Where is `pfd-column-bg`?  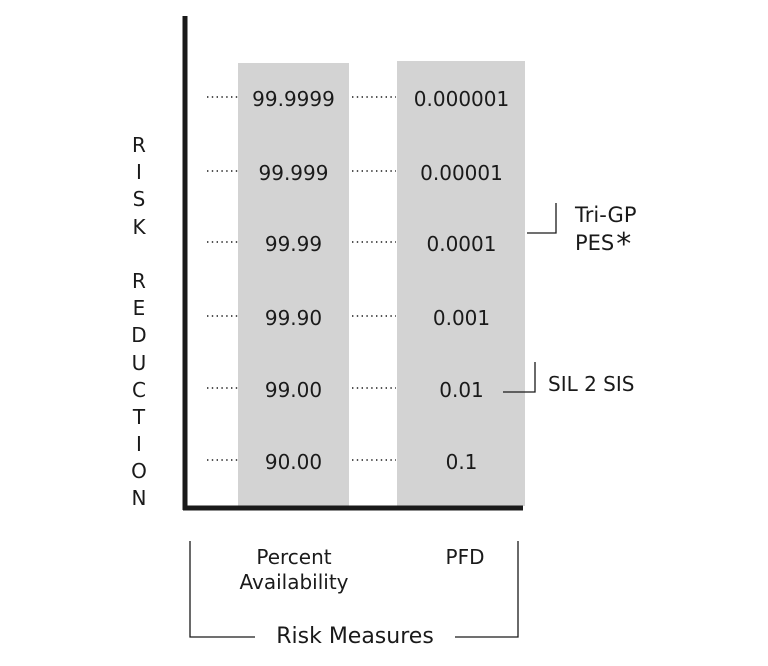
pfd-column-bg is located at coordinates (461, 283).